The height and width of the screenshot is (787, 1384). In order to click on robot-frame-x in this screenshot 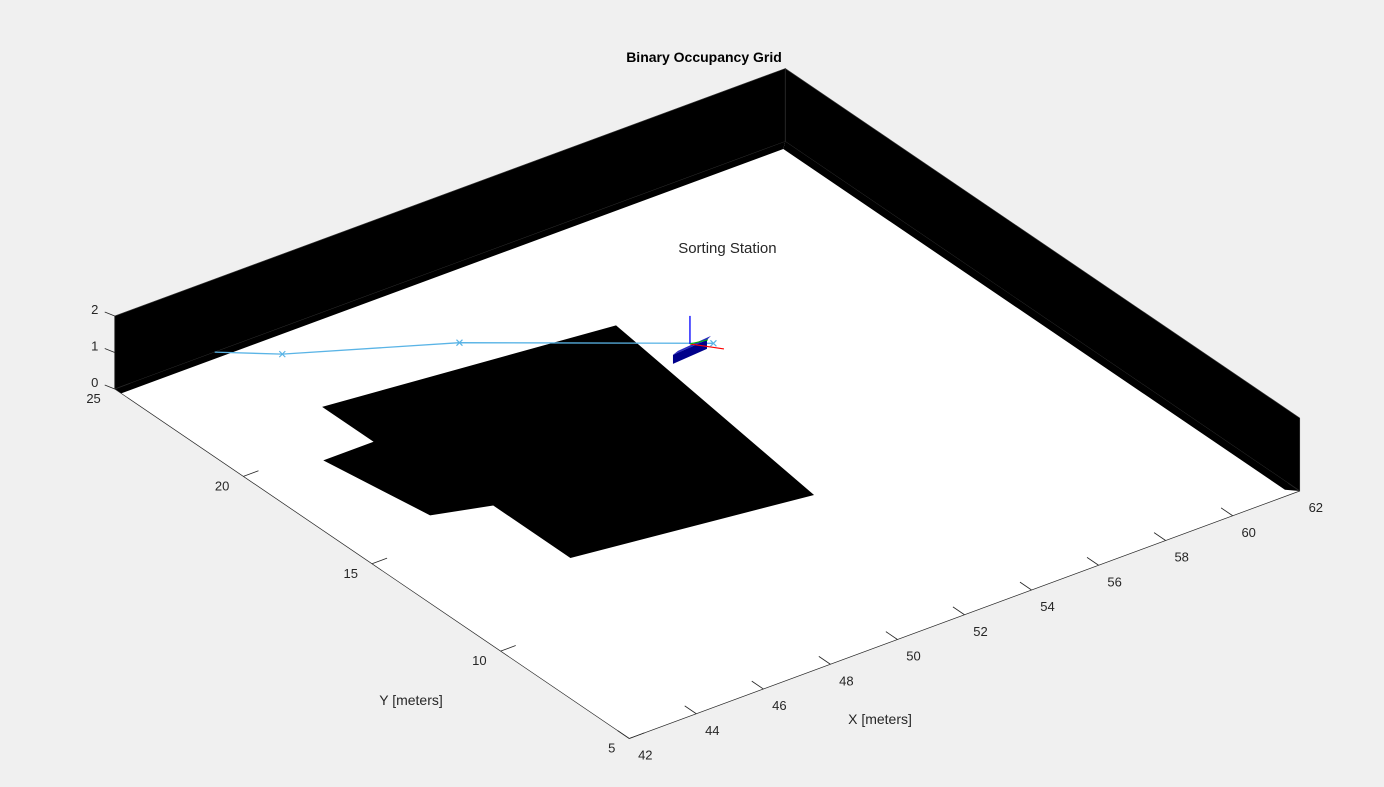, I will do `click(707, 346)`.